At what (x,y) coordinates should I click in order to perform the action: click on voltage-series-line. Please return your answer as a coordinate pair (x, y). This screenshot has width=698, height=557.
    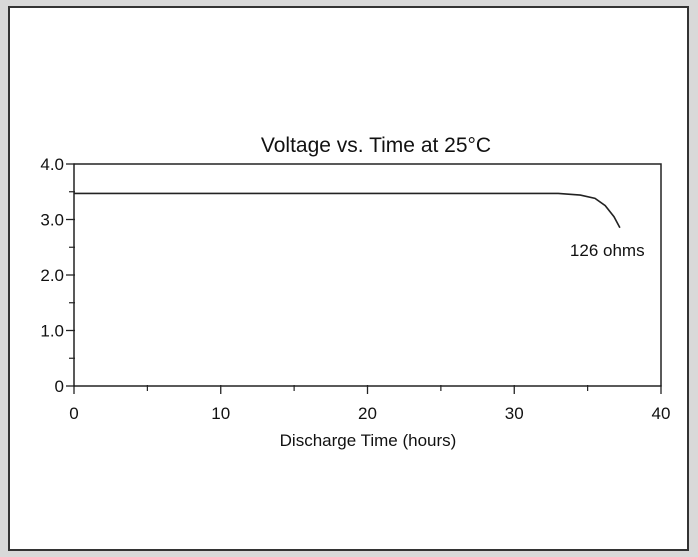
    Looking at the image, I should click on (347, 210).